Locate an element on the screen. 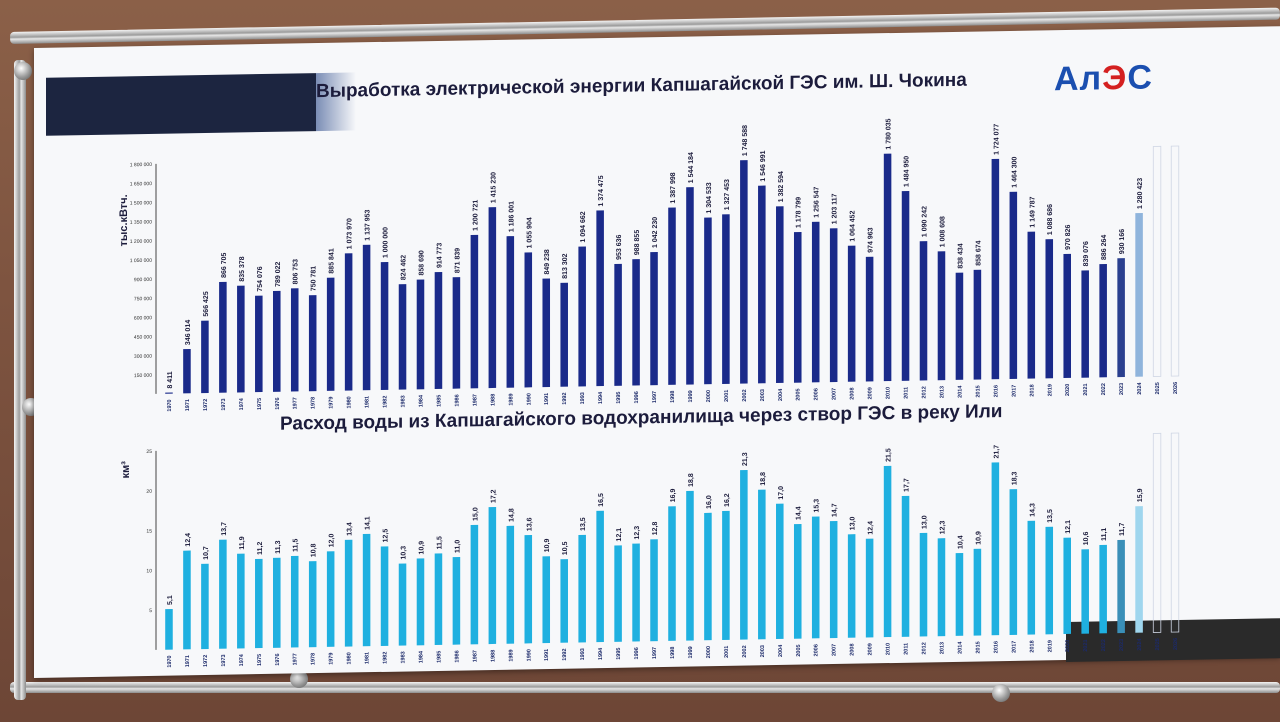 The image size is (1280, 722). y-tick-label: 1 800 000 is located at coordinates (141, 165).